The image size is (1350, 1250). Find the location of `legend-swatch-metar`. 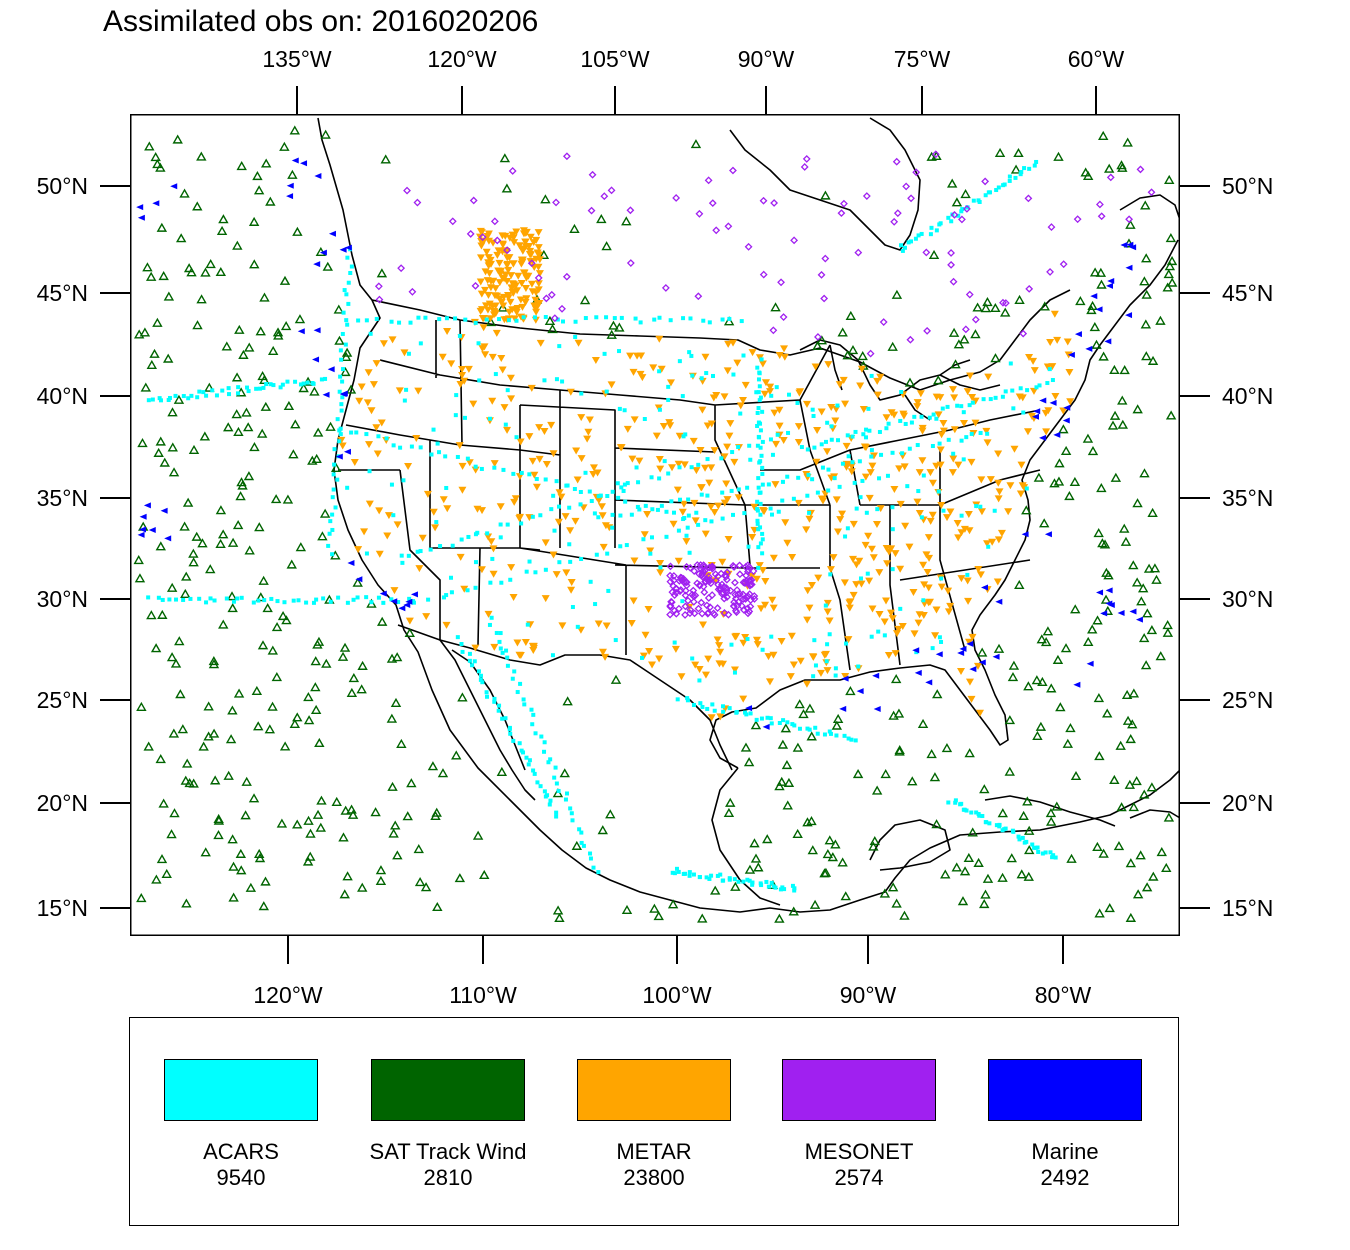

legend-swatch-metar is located at coordinates (654, 1090).